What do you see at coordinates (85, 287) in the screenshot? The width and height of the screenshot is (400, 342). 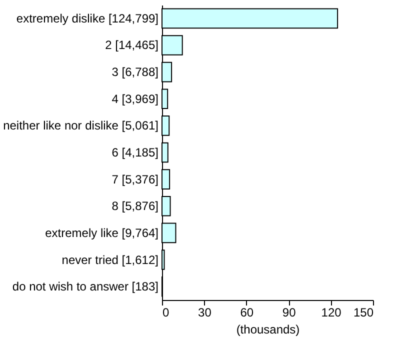 I see `y-tick-label: do not wish to answer [183]` at bounding box center [85, 287].